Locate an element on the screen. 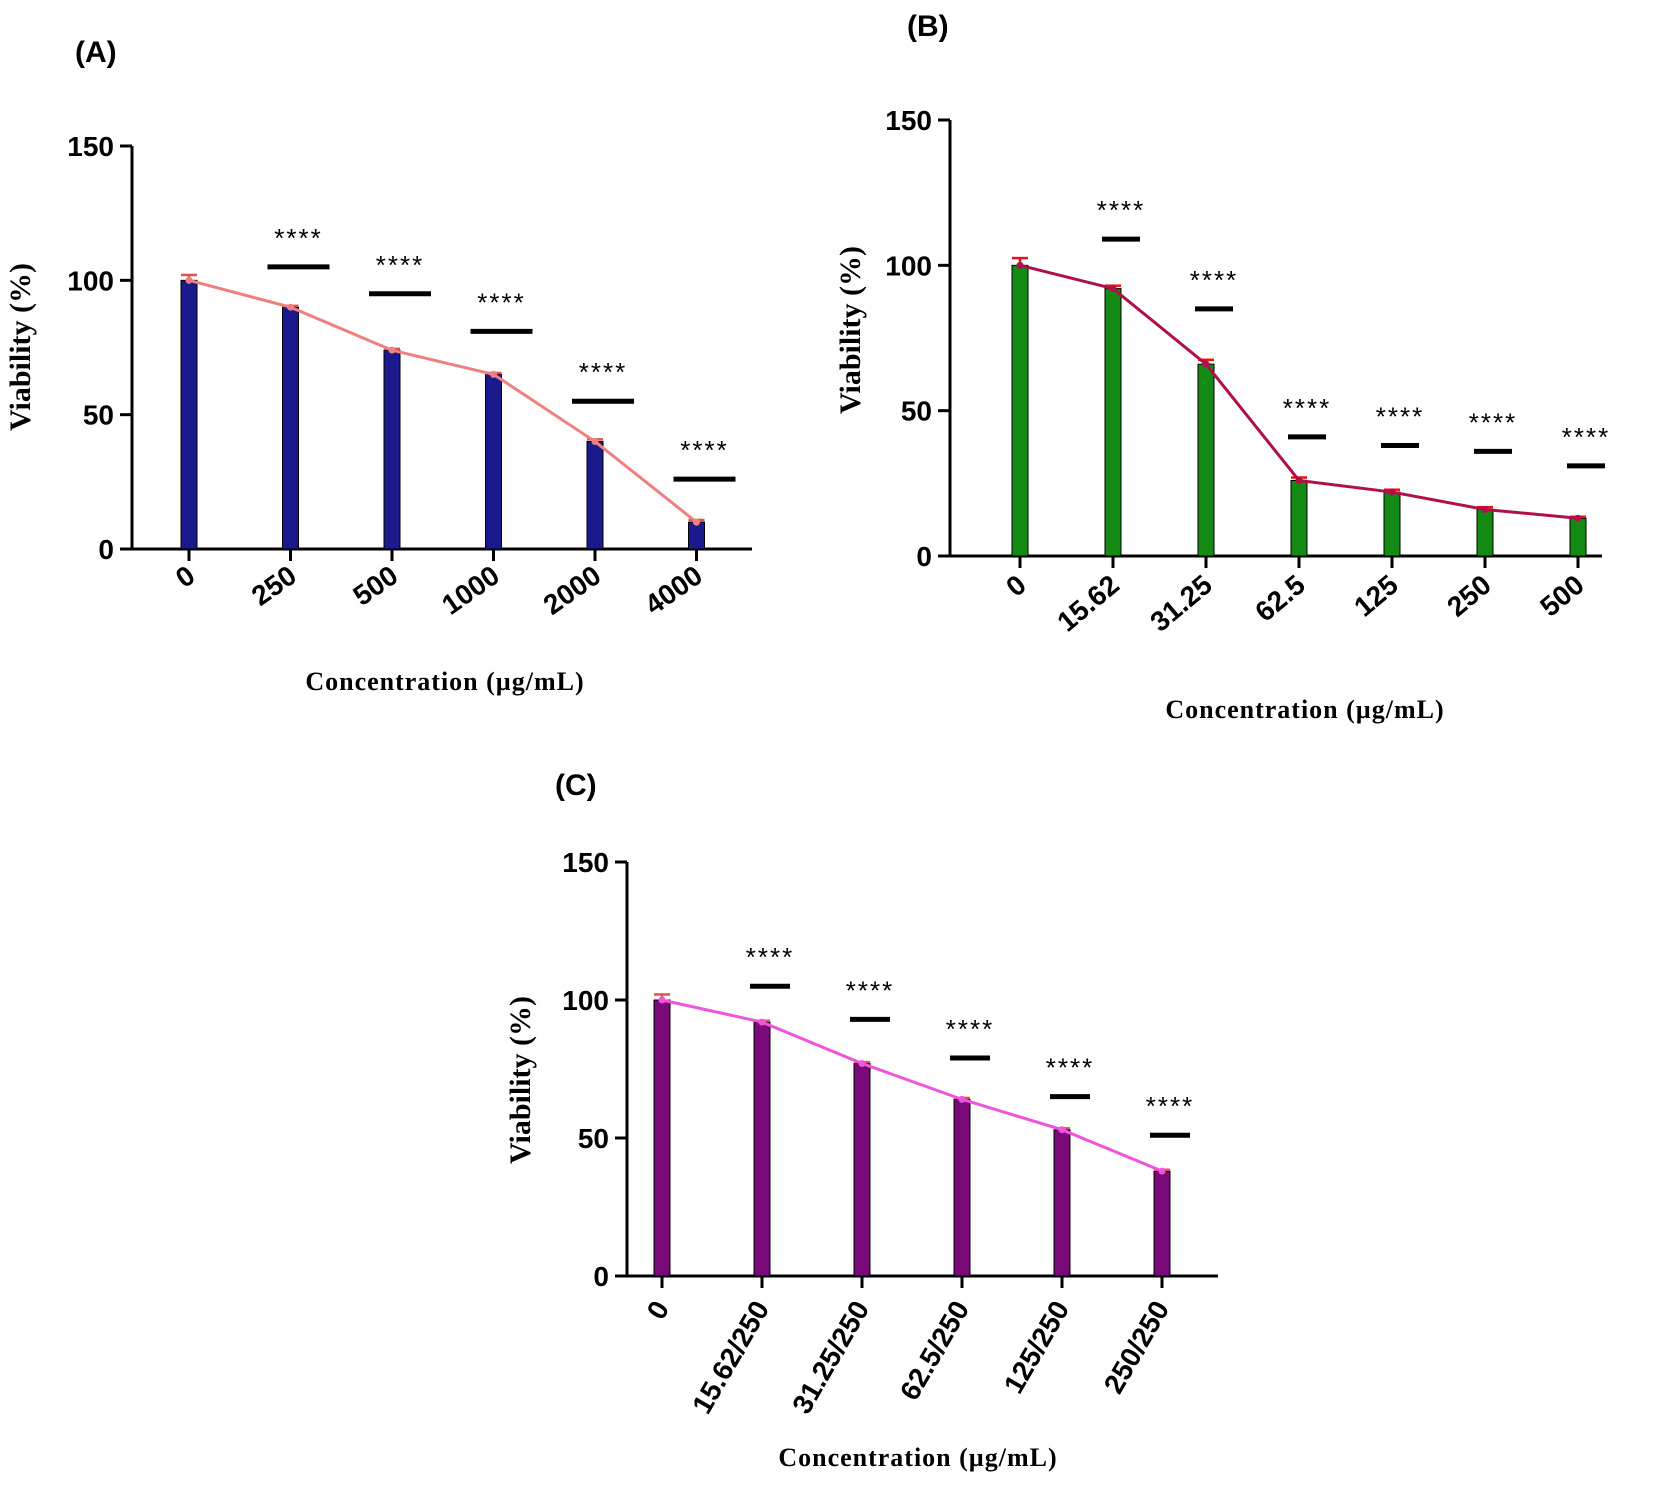  x-tick-label: 125 is located at coordinates (1376, 596).